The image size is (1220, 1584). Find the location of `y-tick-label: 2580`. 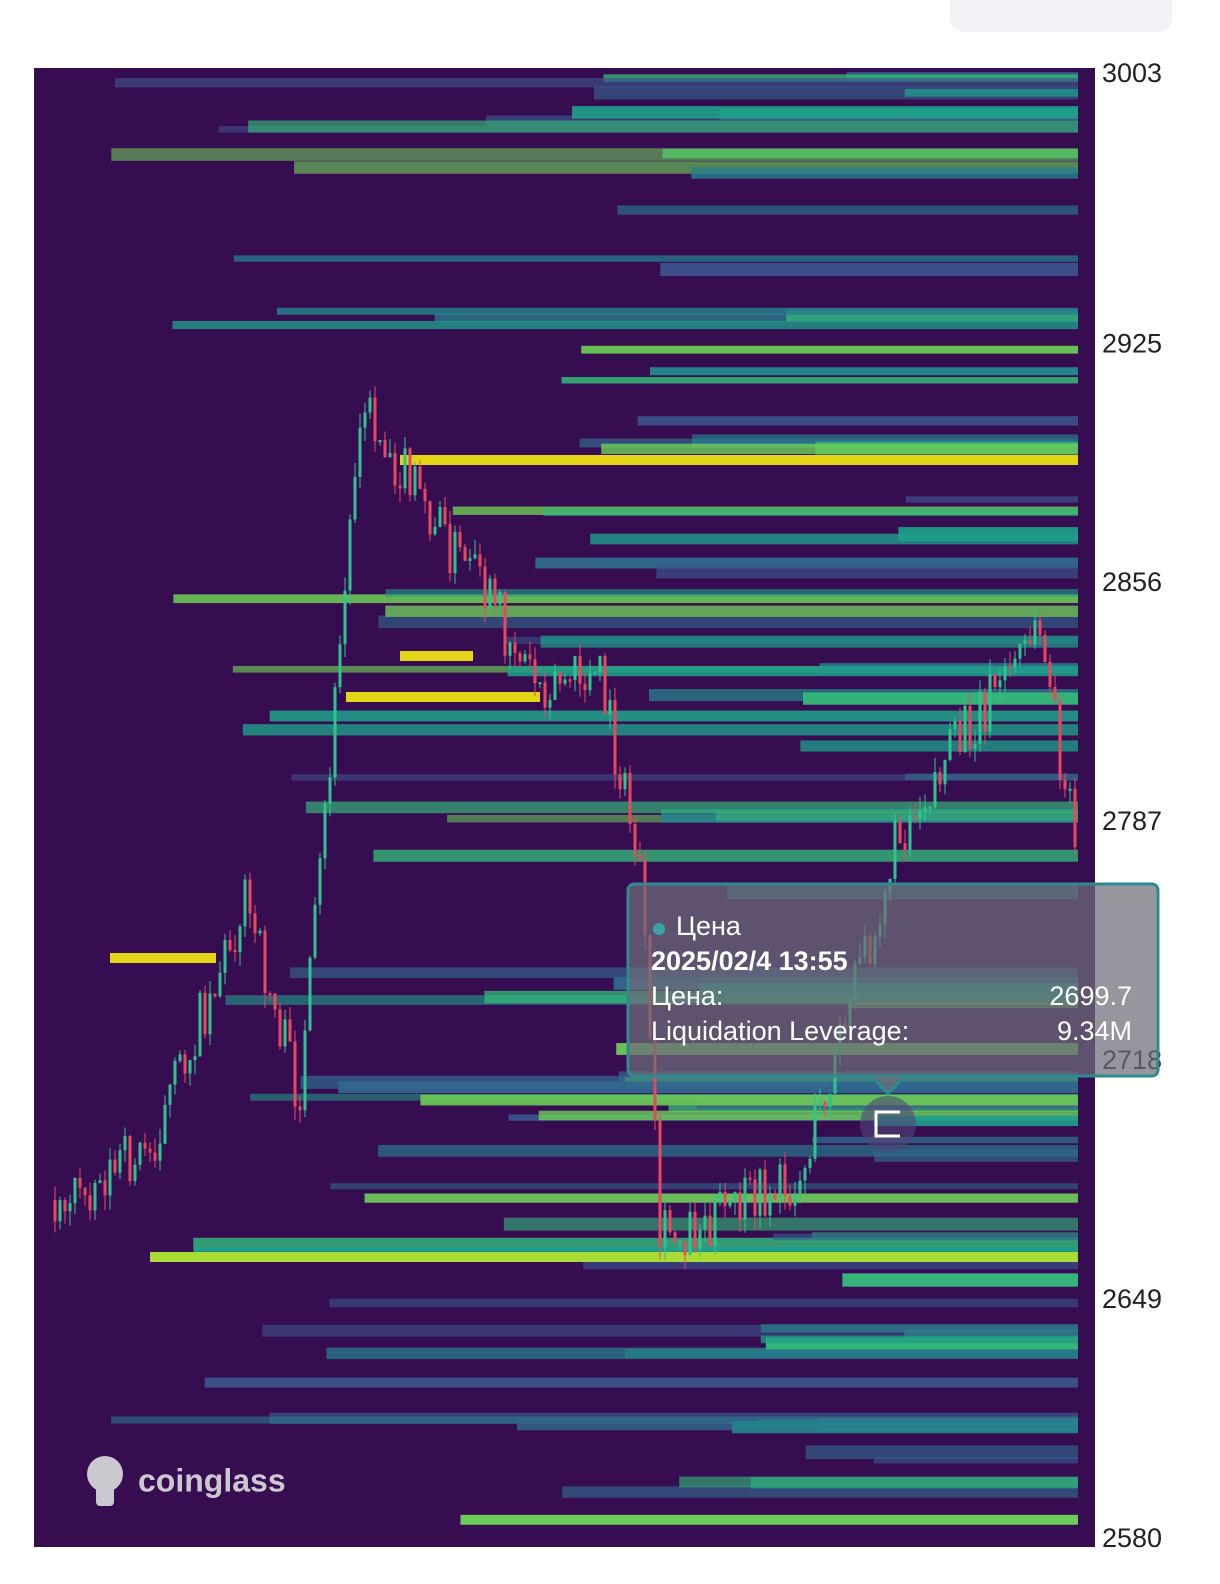

y-tick-label: 2580 is located at coordinates (1132, 1538).